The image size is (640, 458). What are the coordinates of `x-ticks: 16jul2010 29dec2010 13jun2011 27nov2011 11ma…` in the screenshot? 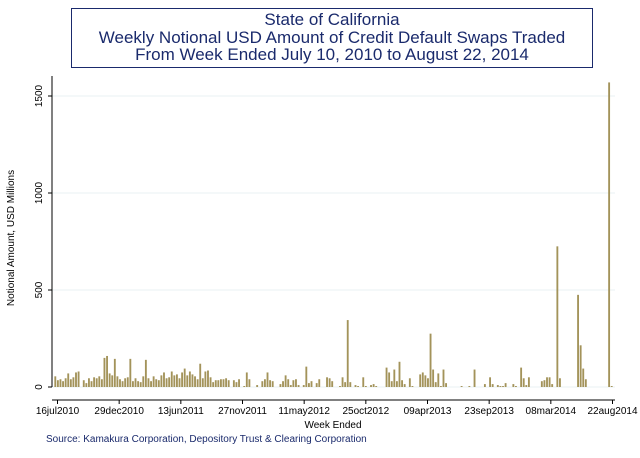 It's located at (337, 408).